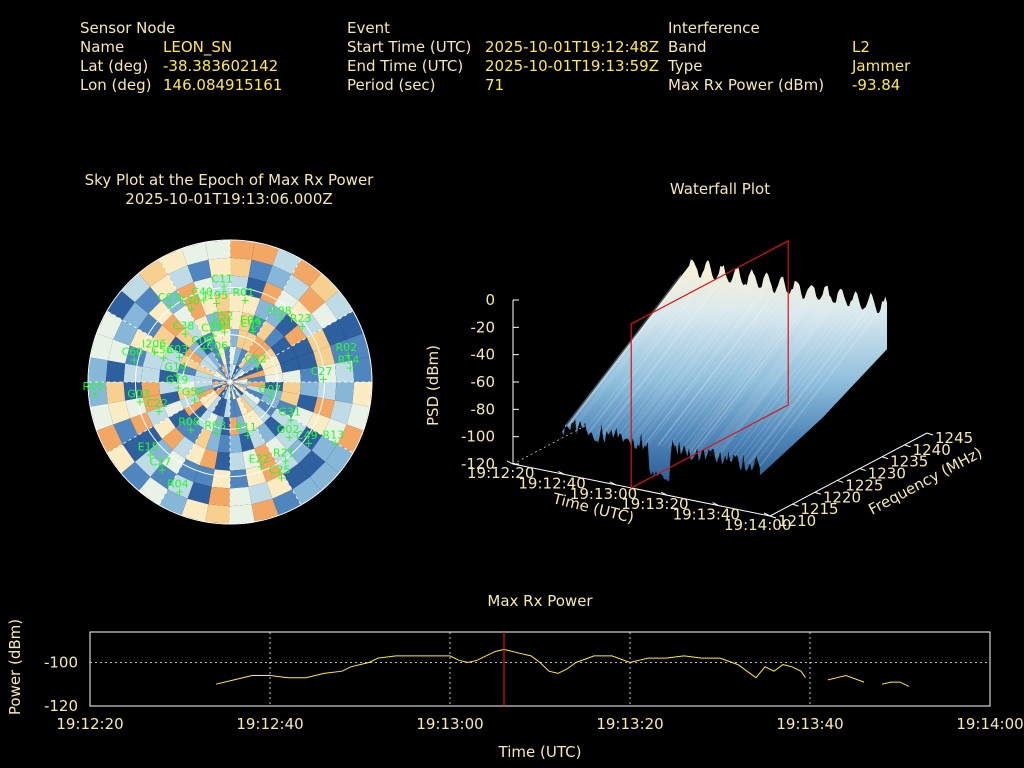 Image resolution: width=1024 pixels, height=768 pixels. What do you see at coordinates (478, 464) in the screenshot?
I see `wf-z-tick-label: -120` at bounding box center [478, 464].